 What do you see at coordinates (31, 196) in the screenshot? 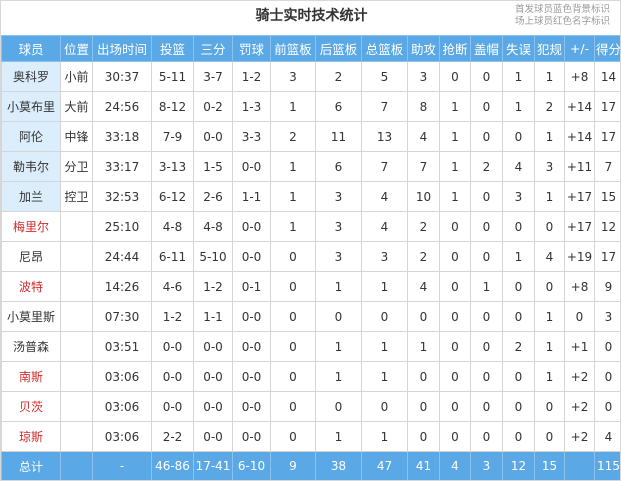
I see `player-name: 加兰` at bounding box center [31, 196].